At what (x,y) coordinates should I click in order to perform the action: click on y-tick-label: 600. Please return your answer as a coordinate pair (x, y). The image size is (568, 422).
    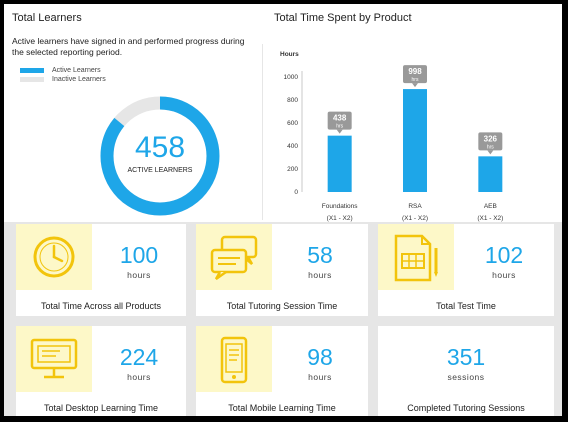
    Looking at the image, I should click on (292, 123).